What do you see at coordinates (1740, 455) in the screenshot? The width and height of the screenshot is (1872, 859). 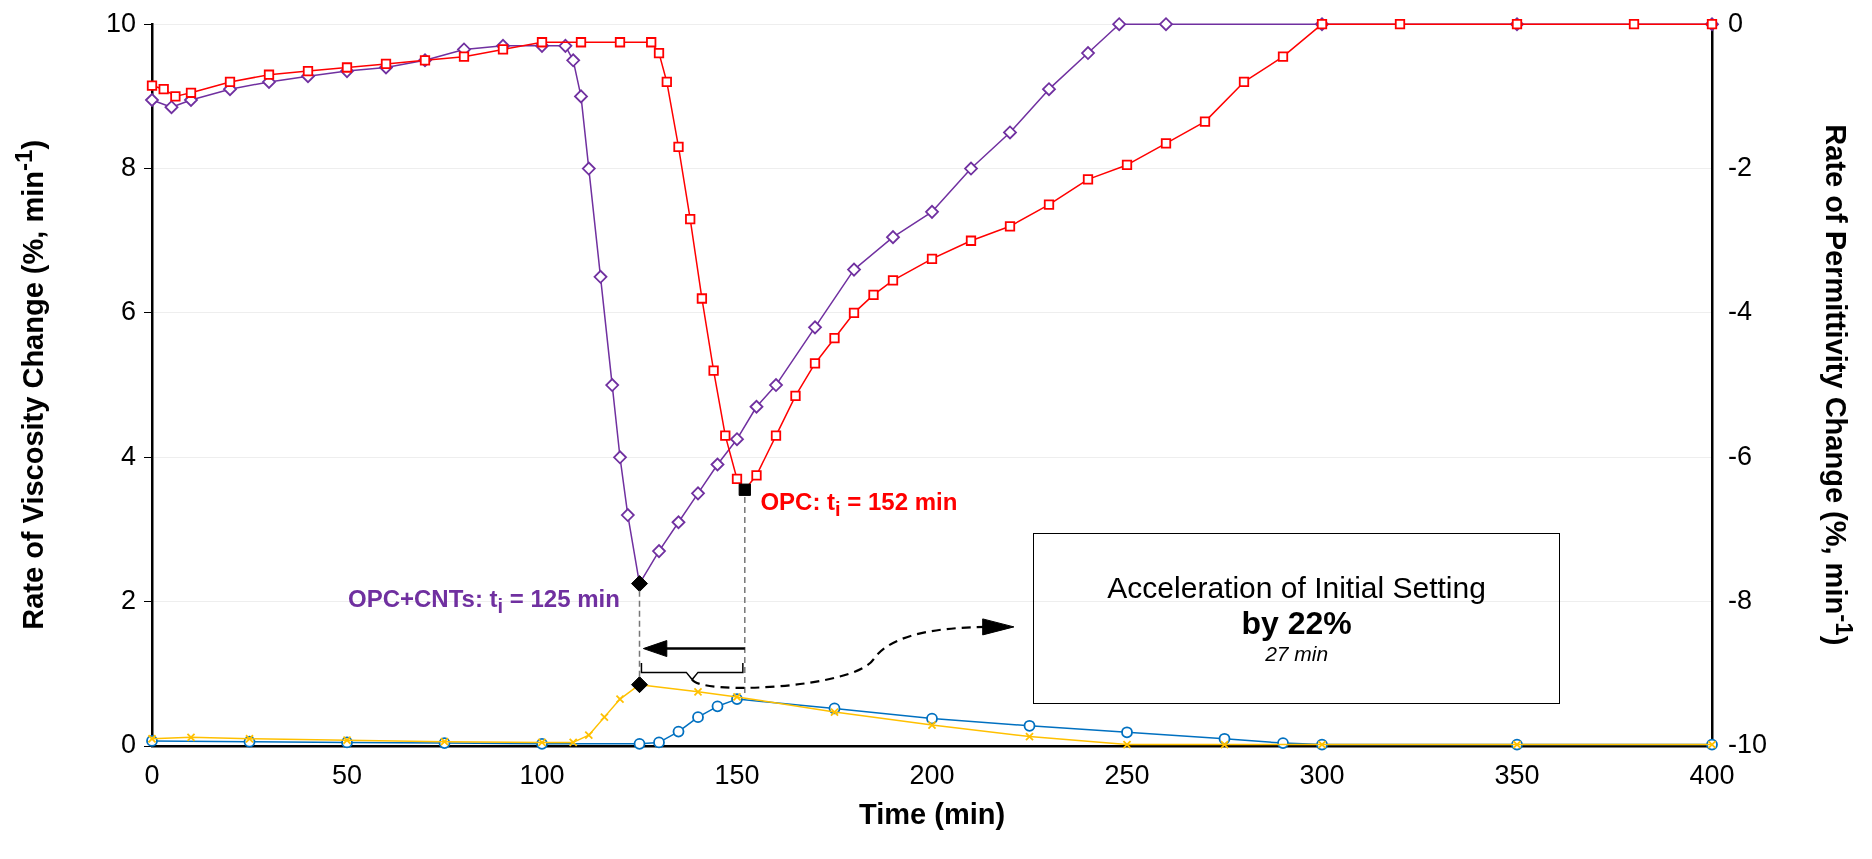 I see `y2-tick-label: -6` at bounding box center [1740, 455].